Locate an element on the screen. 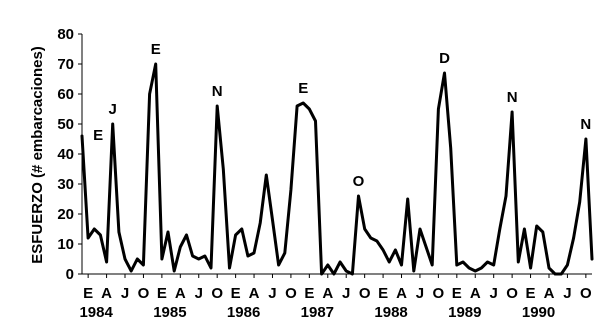  y-axis-title-group: ESFUERZO (# embarcaciones) is located at coordinates (37, 155).